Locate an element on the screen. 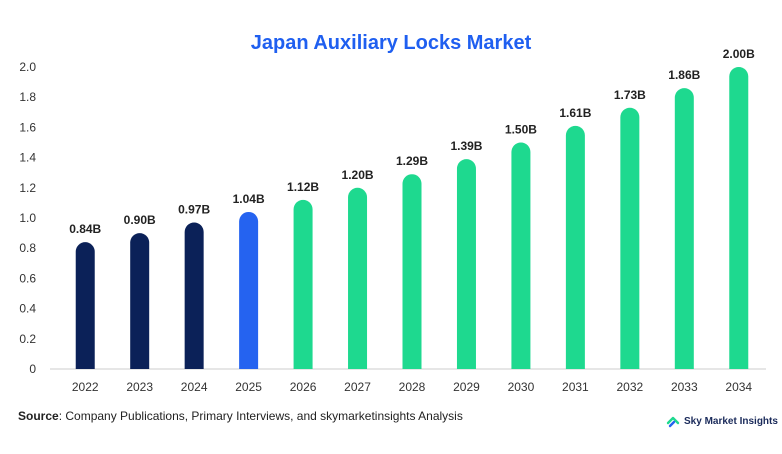  bar-2022 is located at coordinates (85, 305).